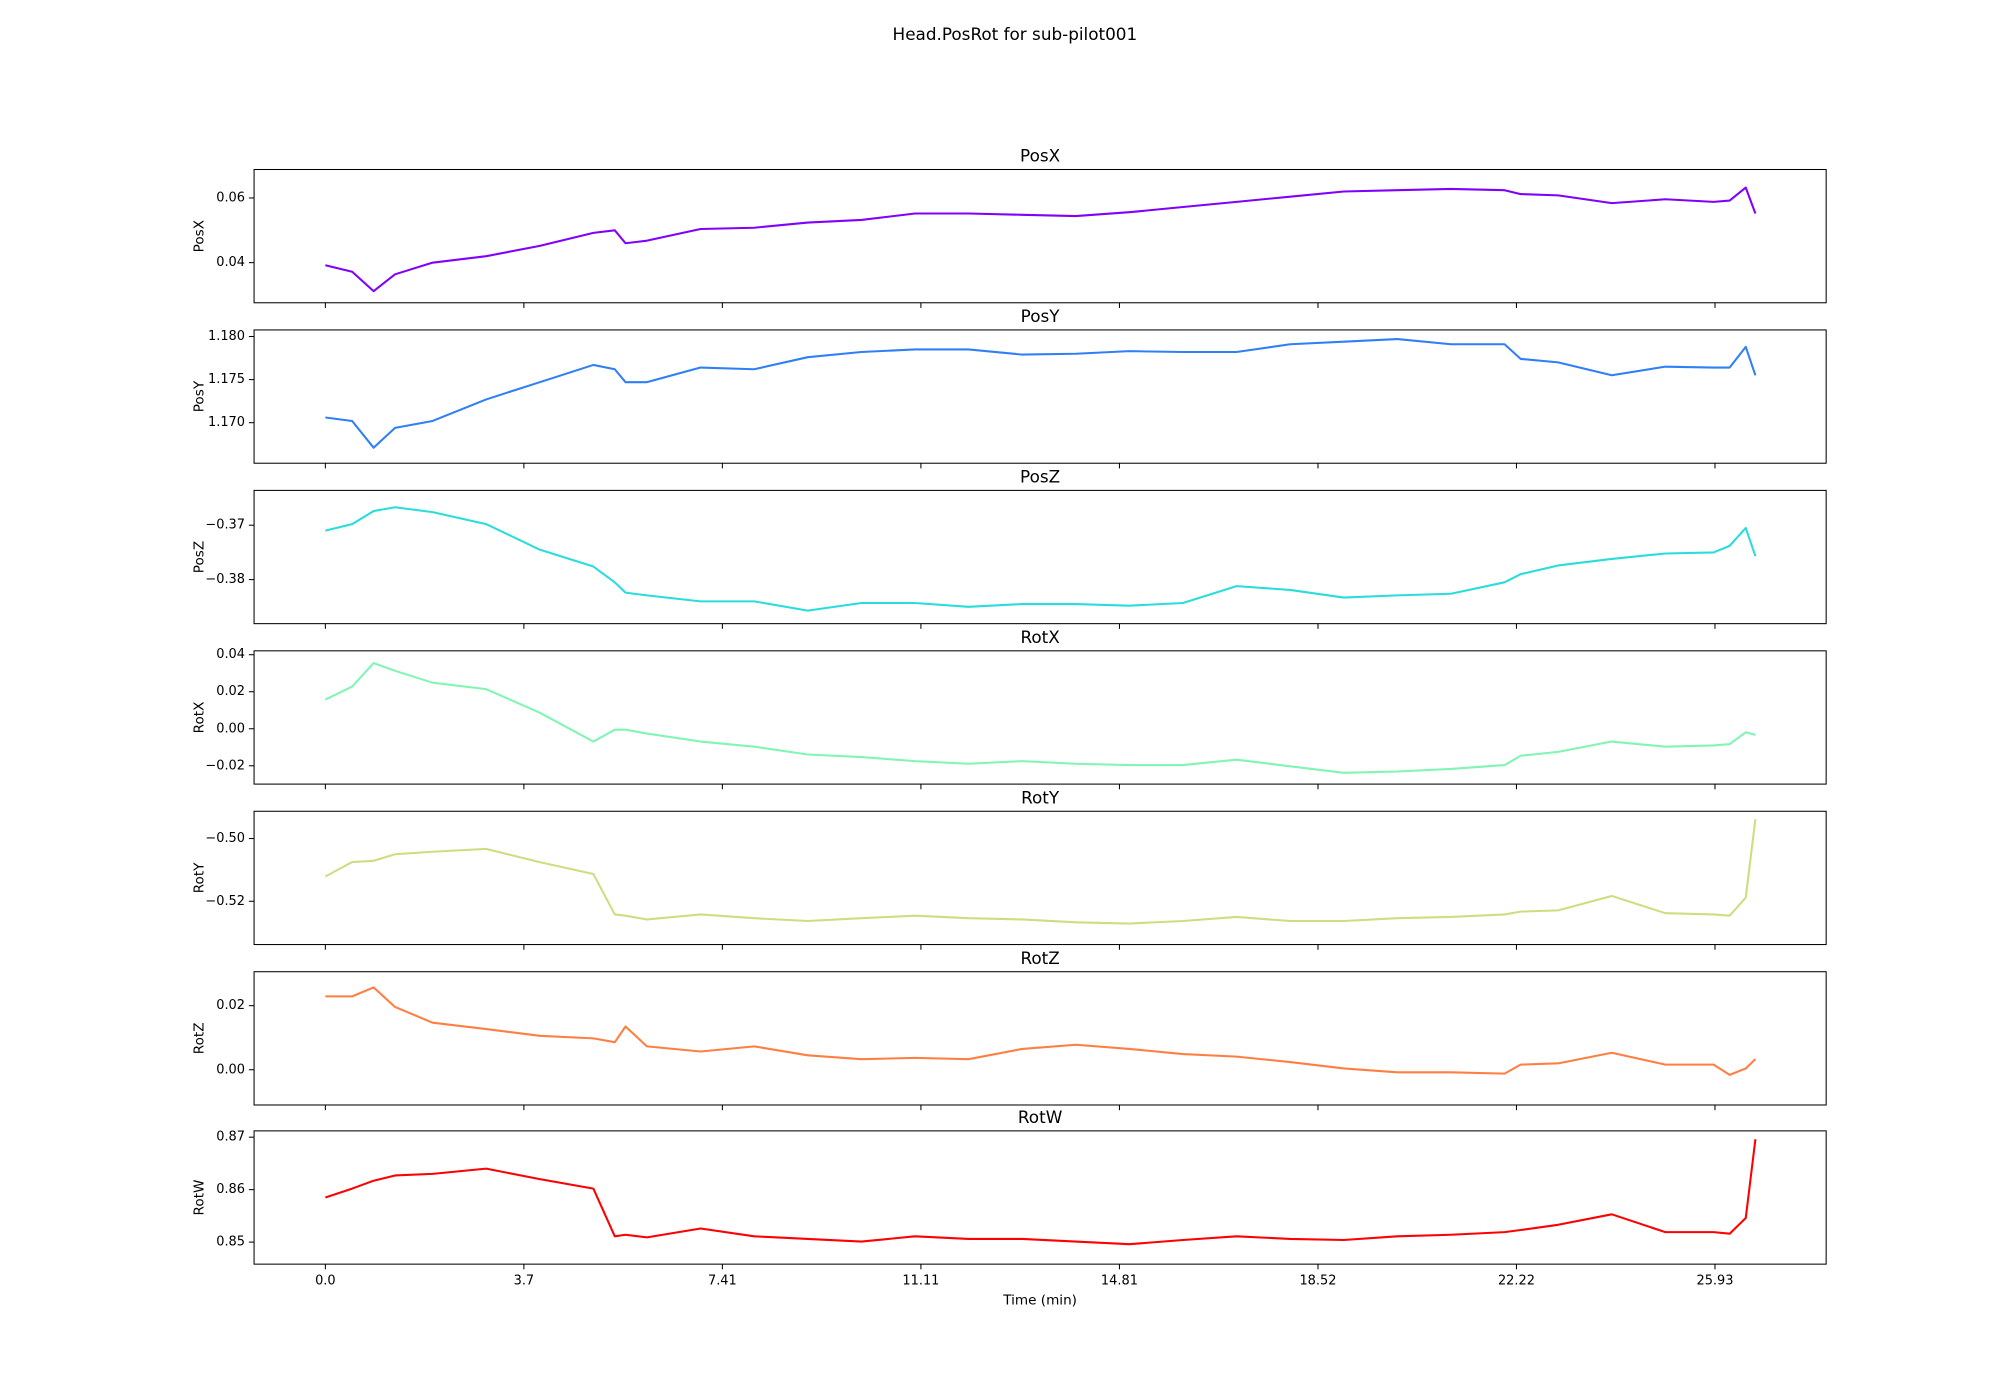  What do you see at coordinates (200, 396) in the screenshot?
I see `y-axis-label: PosY` at bounding box center [200, 396].